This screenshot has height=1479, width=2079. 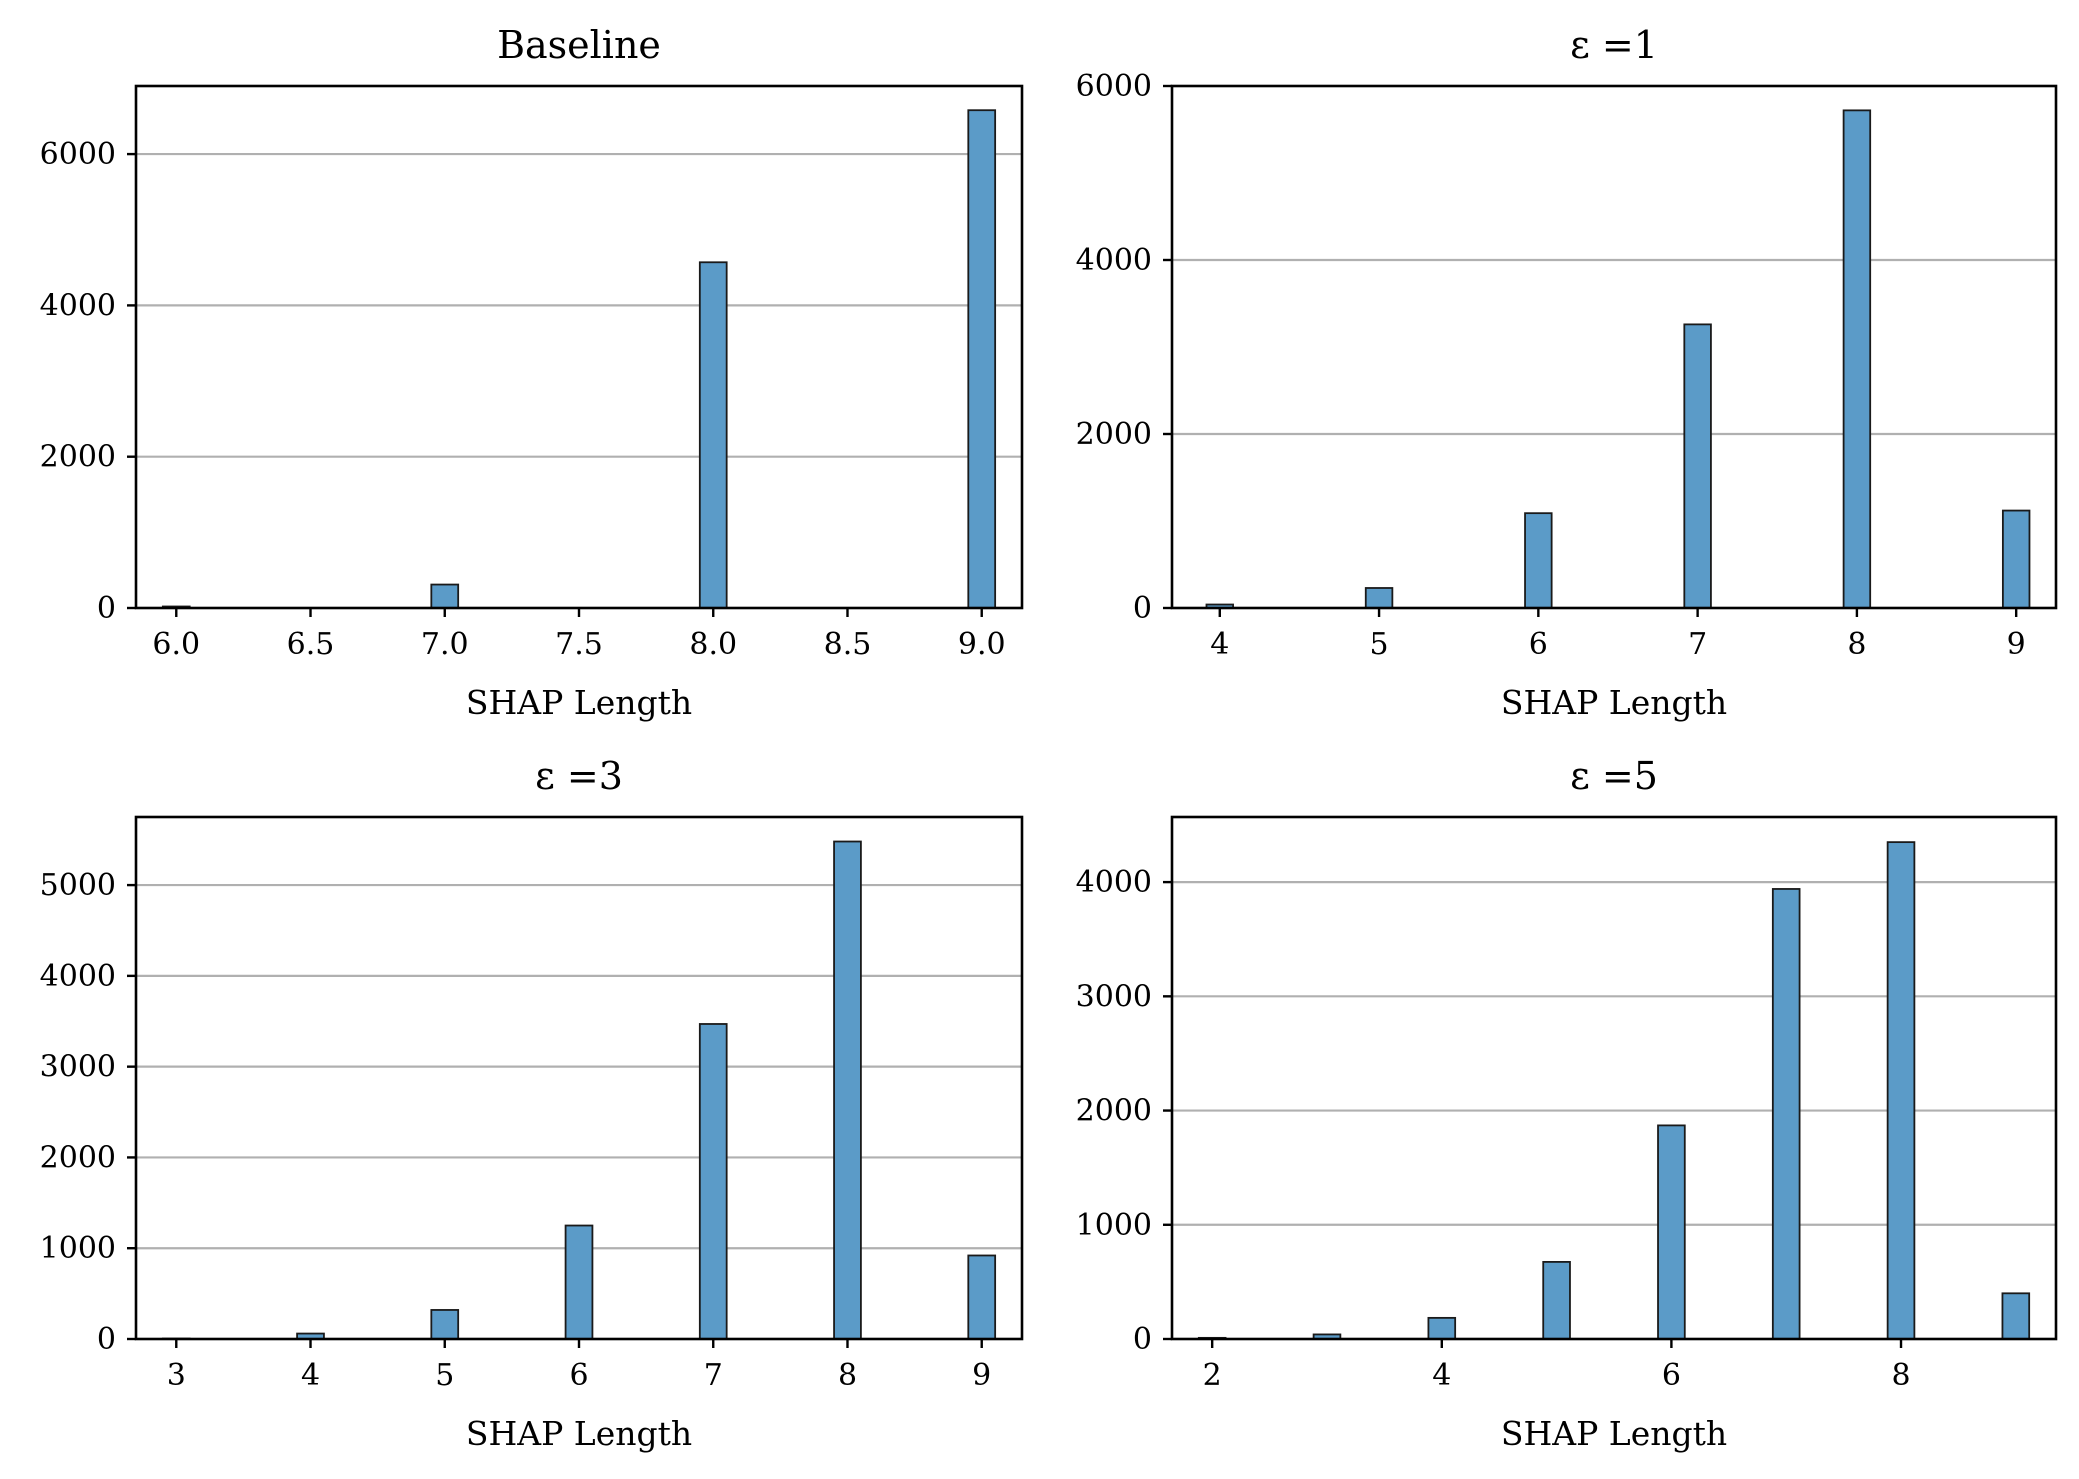 What do you see at coordinates (713, 644) in the screenshot?
I see `chart-1-xtick-label: 8.0` at bounding box center [713, 644].